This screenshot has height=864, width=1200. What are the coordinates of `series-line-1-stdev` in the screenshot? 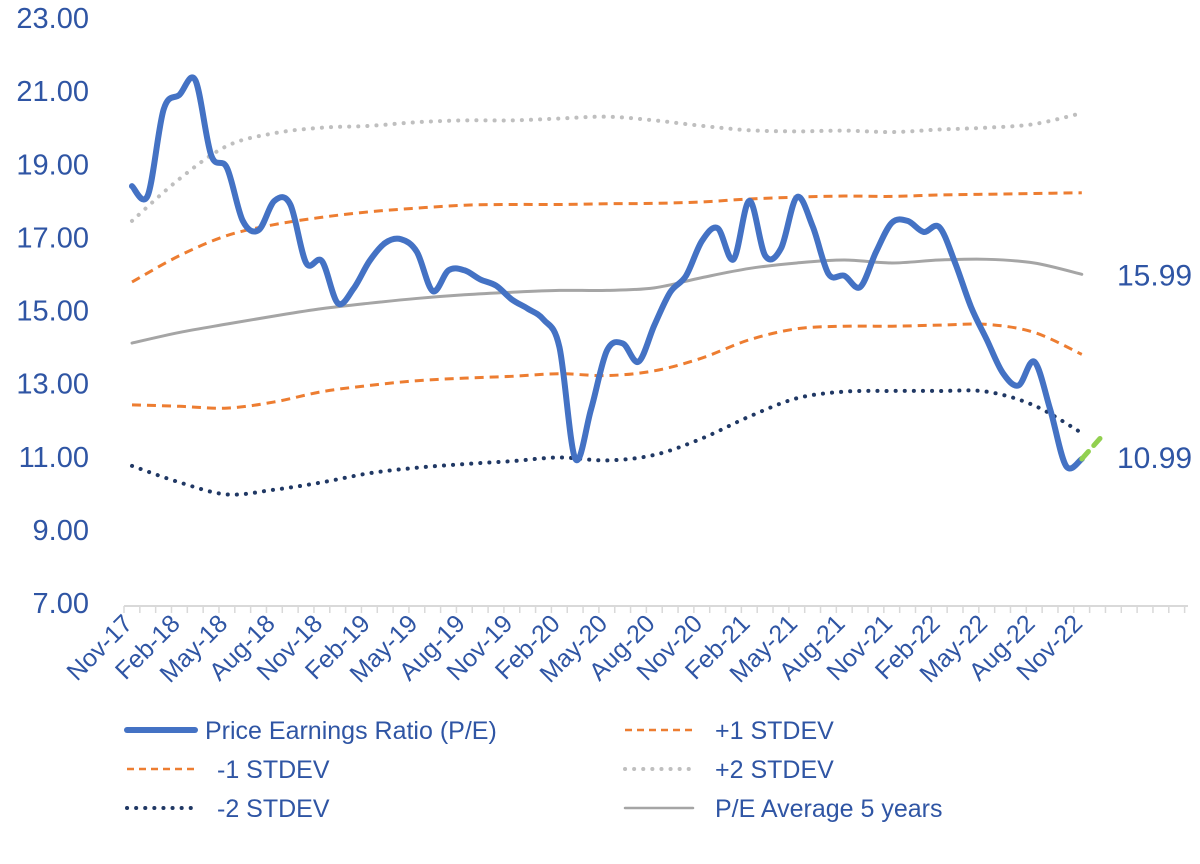 It's located at (607, 366).